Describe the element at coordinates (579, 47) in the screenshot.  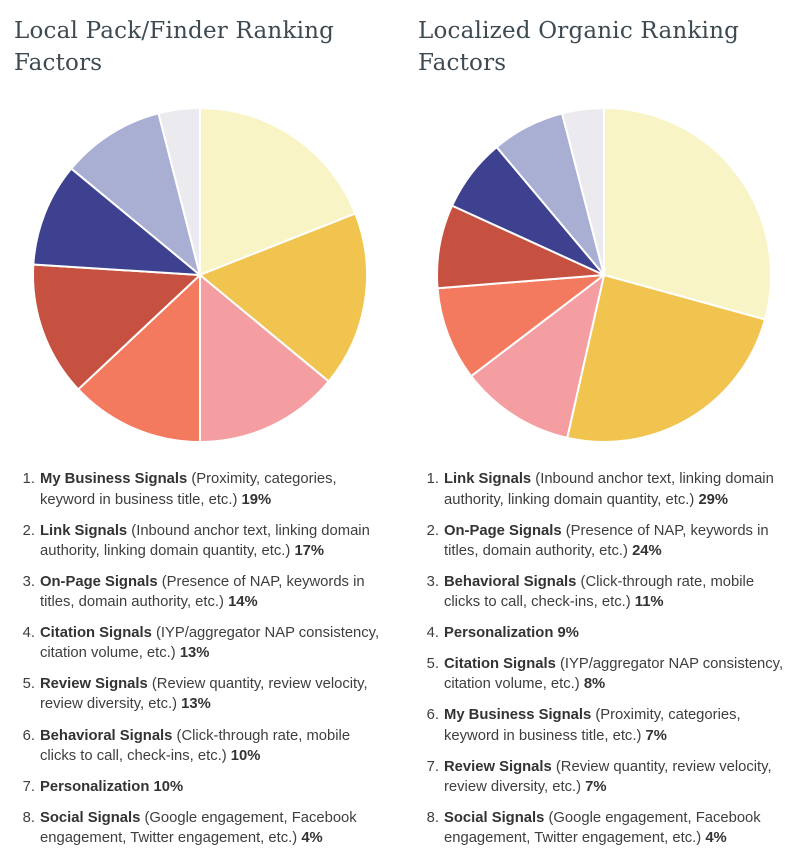
I see `localized-organic-title: Localized Organic Ranking Factors` at that location.